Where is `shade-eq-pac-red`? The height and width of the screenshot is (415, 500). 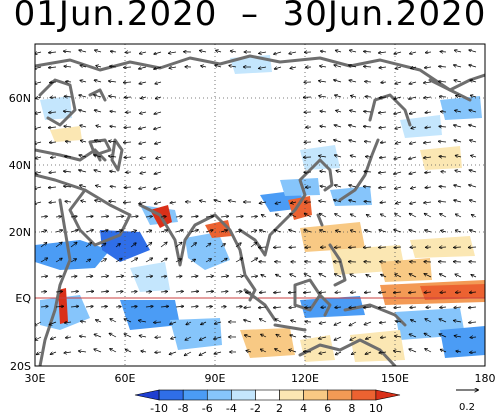
shade-eq-pac-red is located at coordinates (452, 292).